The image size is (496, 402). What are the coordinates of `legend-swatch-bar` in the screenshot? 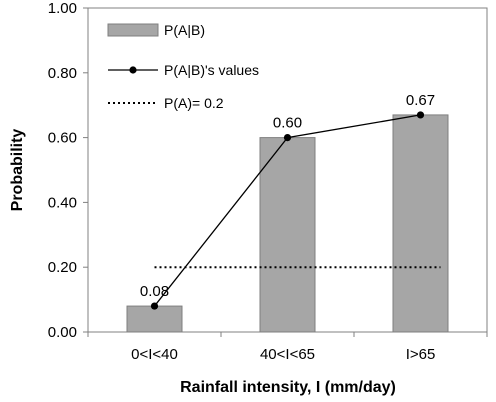 It's located at (133, 30).